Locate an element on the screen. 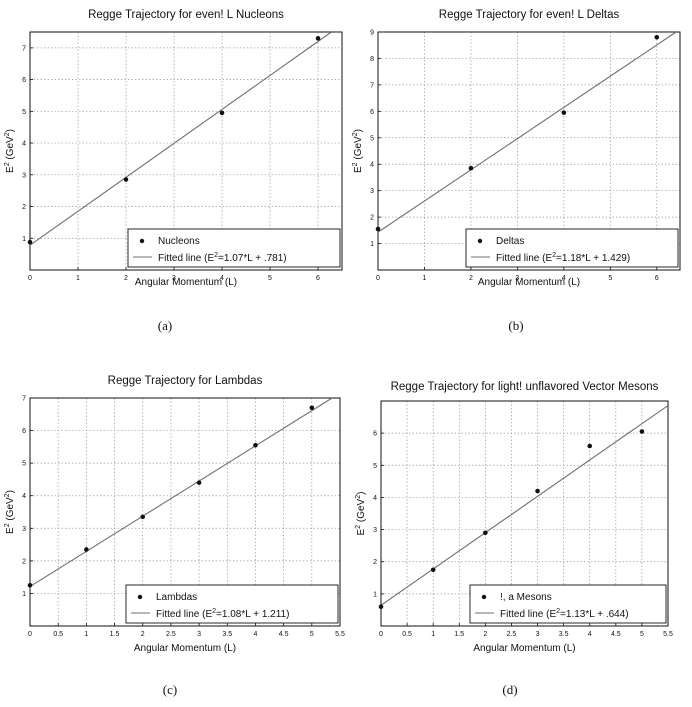 The height and width of the screenshot is (707, 692). x-tick-label: 1.5 is located at coordinates (459, 634).